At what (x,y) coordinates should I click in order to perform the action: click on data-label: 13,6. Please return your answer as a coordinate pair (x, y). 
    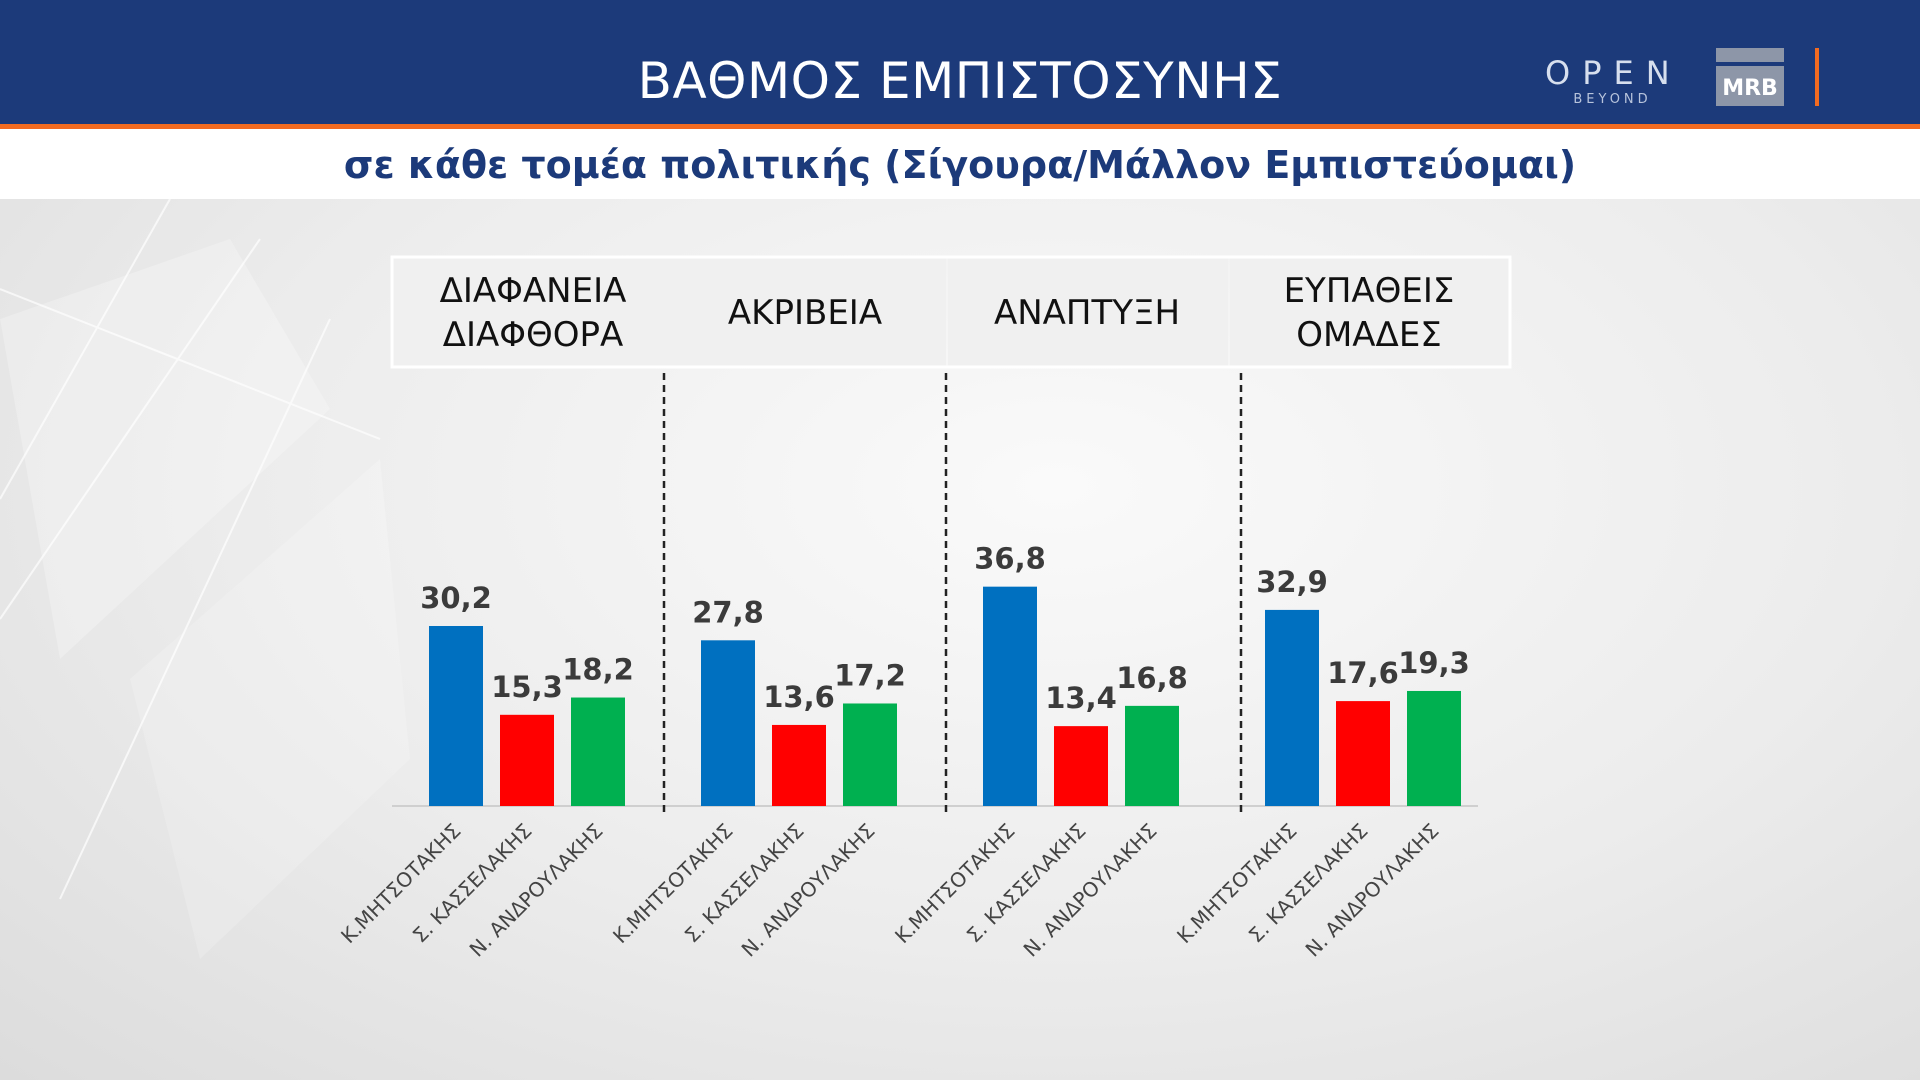
    Looking at the image, I should click on (799, 697).